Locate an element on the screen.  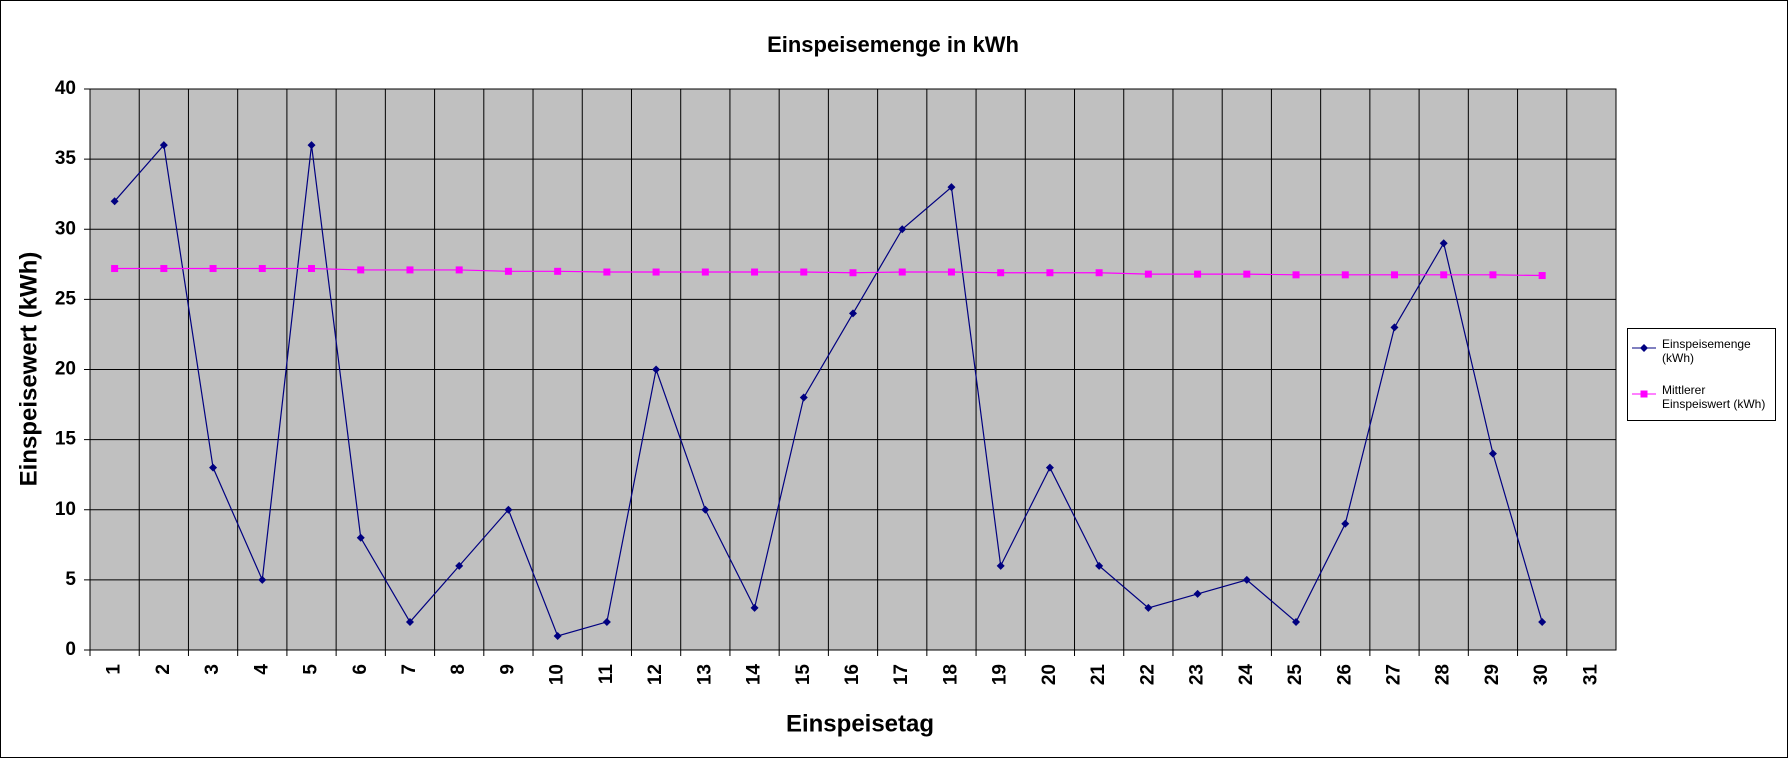
x-tick-label: 30 is located at coordinates (1541, 674).